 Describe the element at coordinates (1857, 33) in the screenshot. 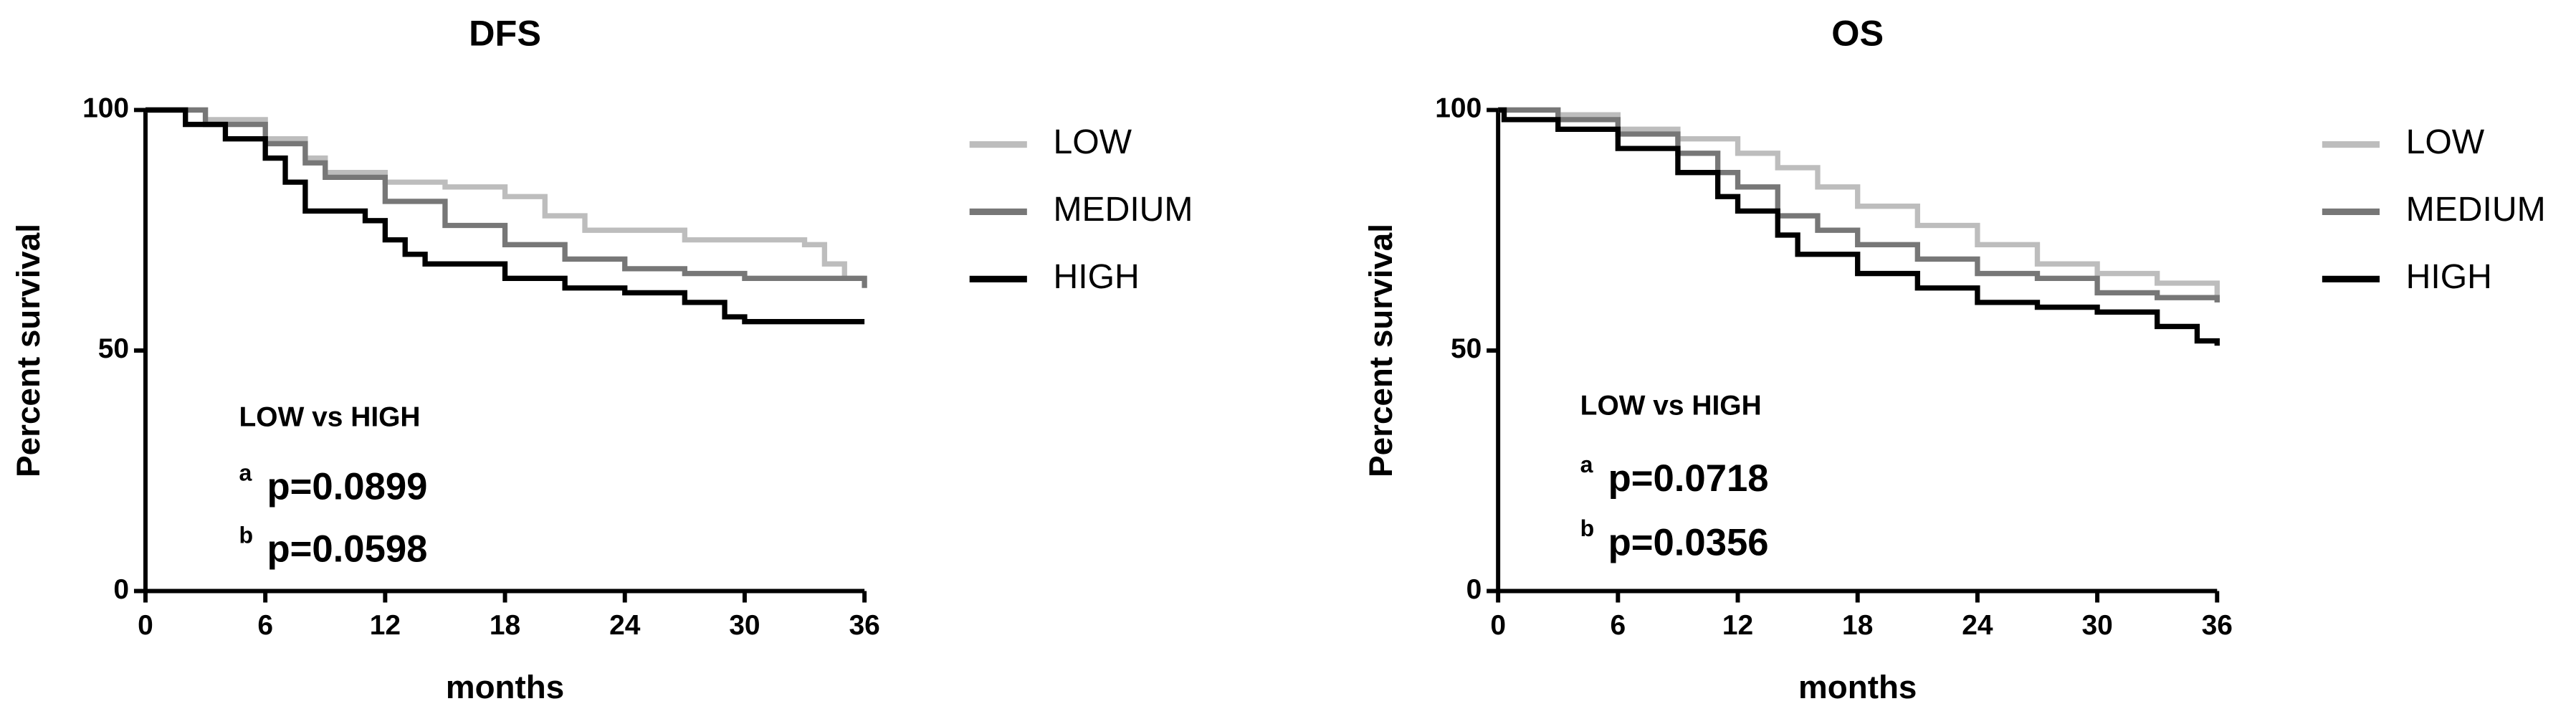

I see `chart-title: OS` at that location.